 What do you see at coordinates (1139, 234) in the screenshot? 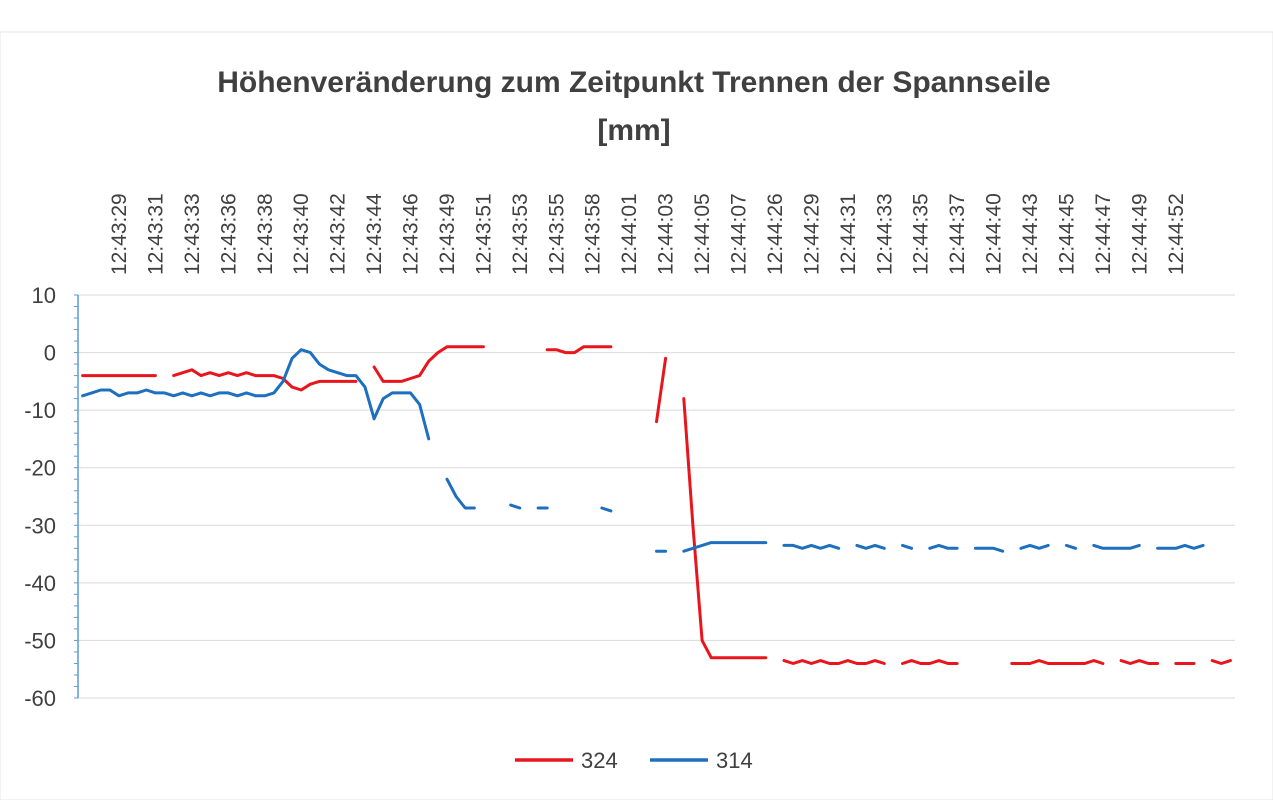
I see `x-tick-label: 12:44:49` at bounding box center [1139, 234].